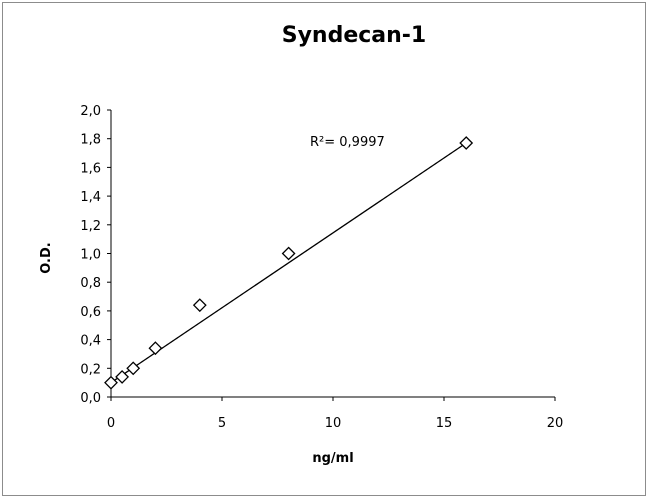 The image size is (650, 500). I want to click on y-tick-label: 2,0, so click(90, 111).